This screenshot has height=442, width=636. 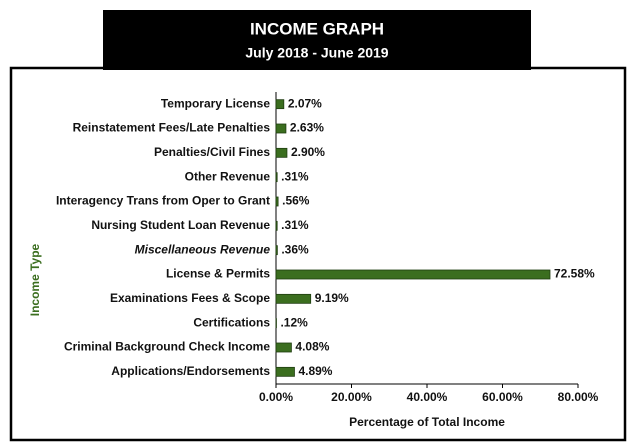 What do you see at coordinates (212, 152) in the screenshot?
I see `y-tick-label: Penalties/Civil Fines` at bounding box center [212, 152].